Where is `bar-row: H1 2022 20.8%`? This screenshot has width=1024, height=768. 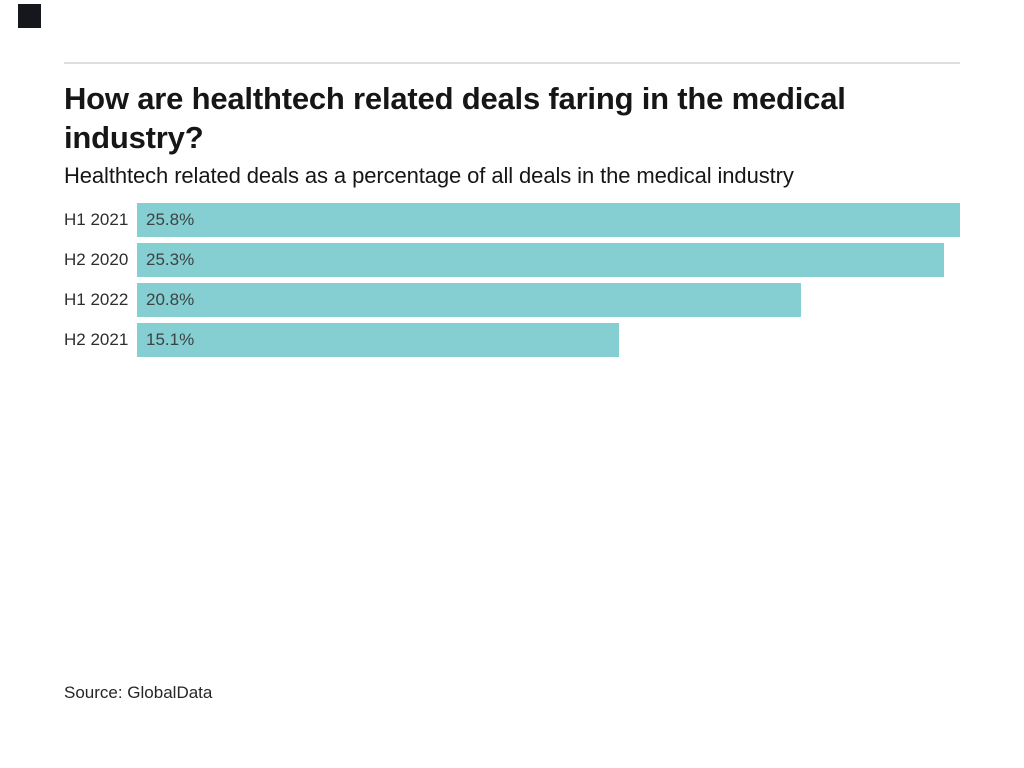 bar-row: H1 2022 20.8% is located at coordinates (512, 300).